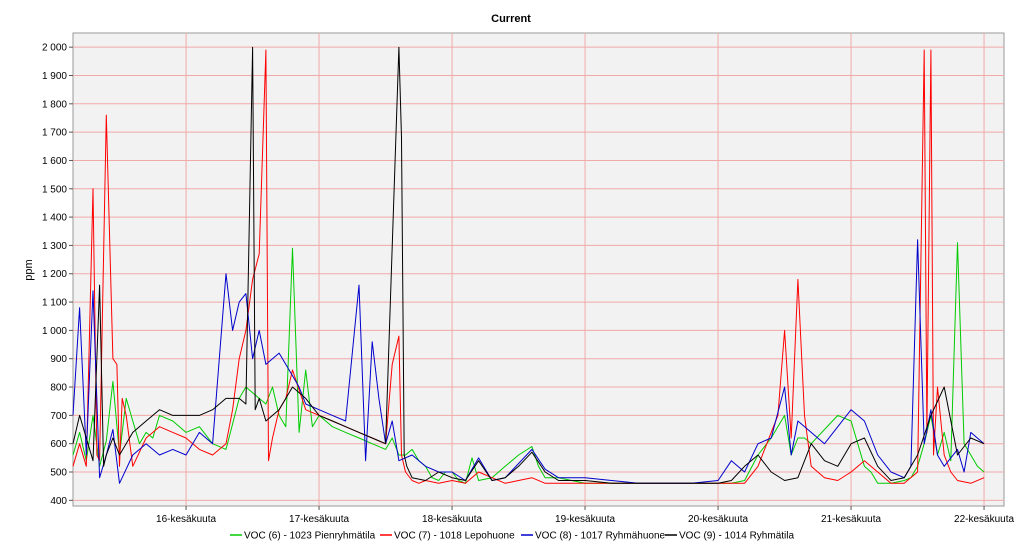  Describe the element at coordinates (54, 48) in the screenshot. I see `y-tick-label: 2 000` at that location.